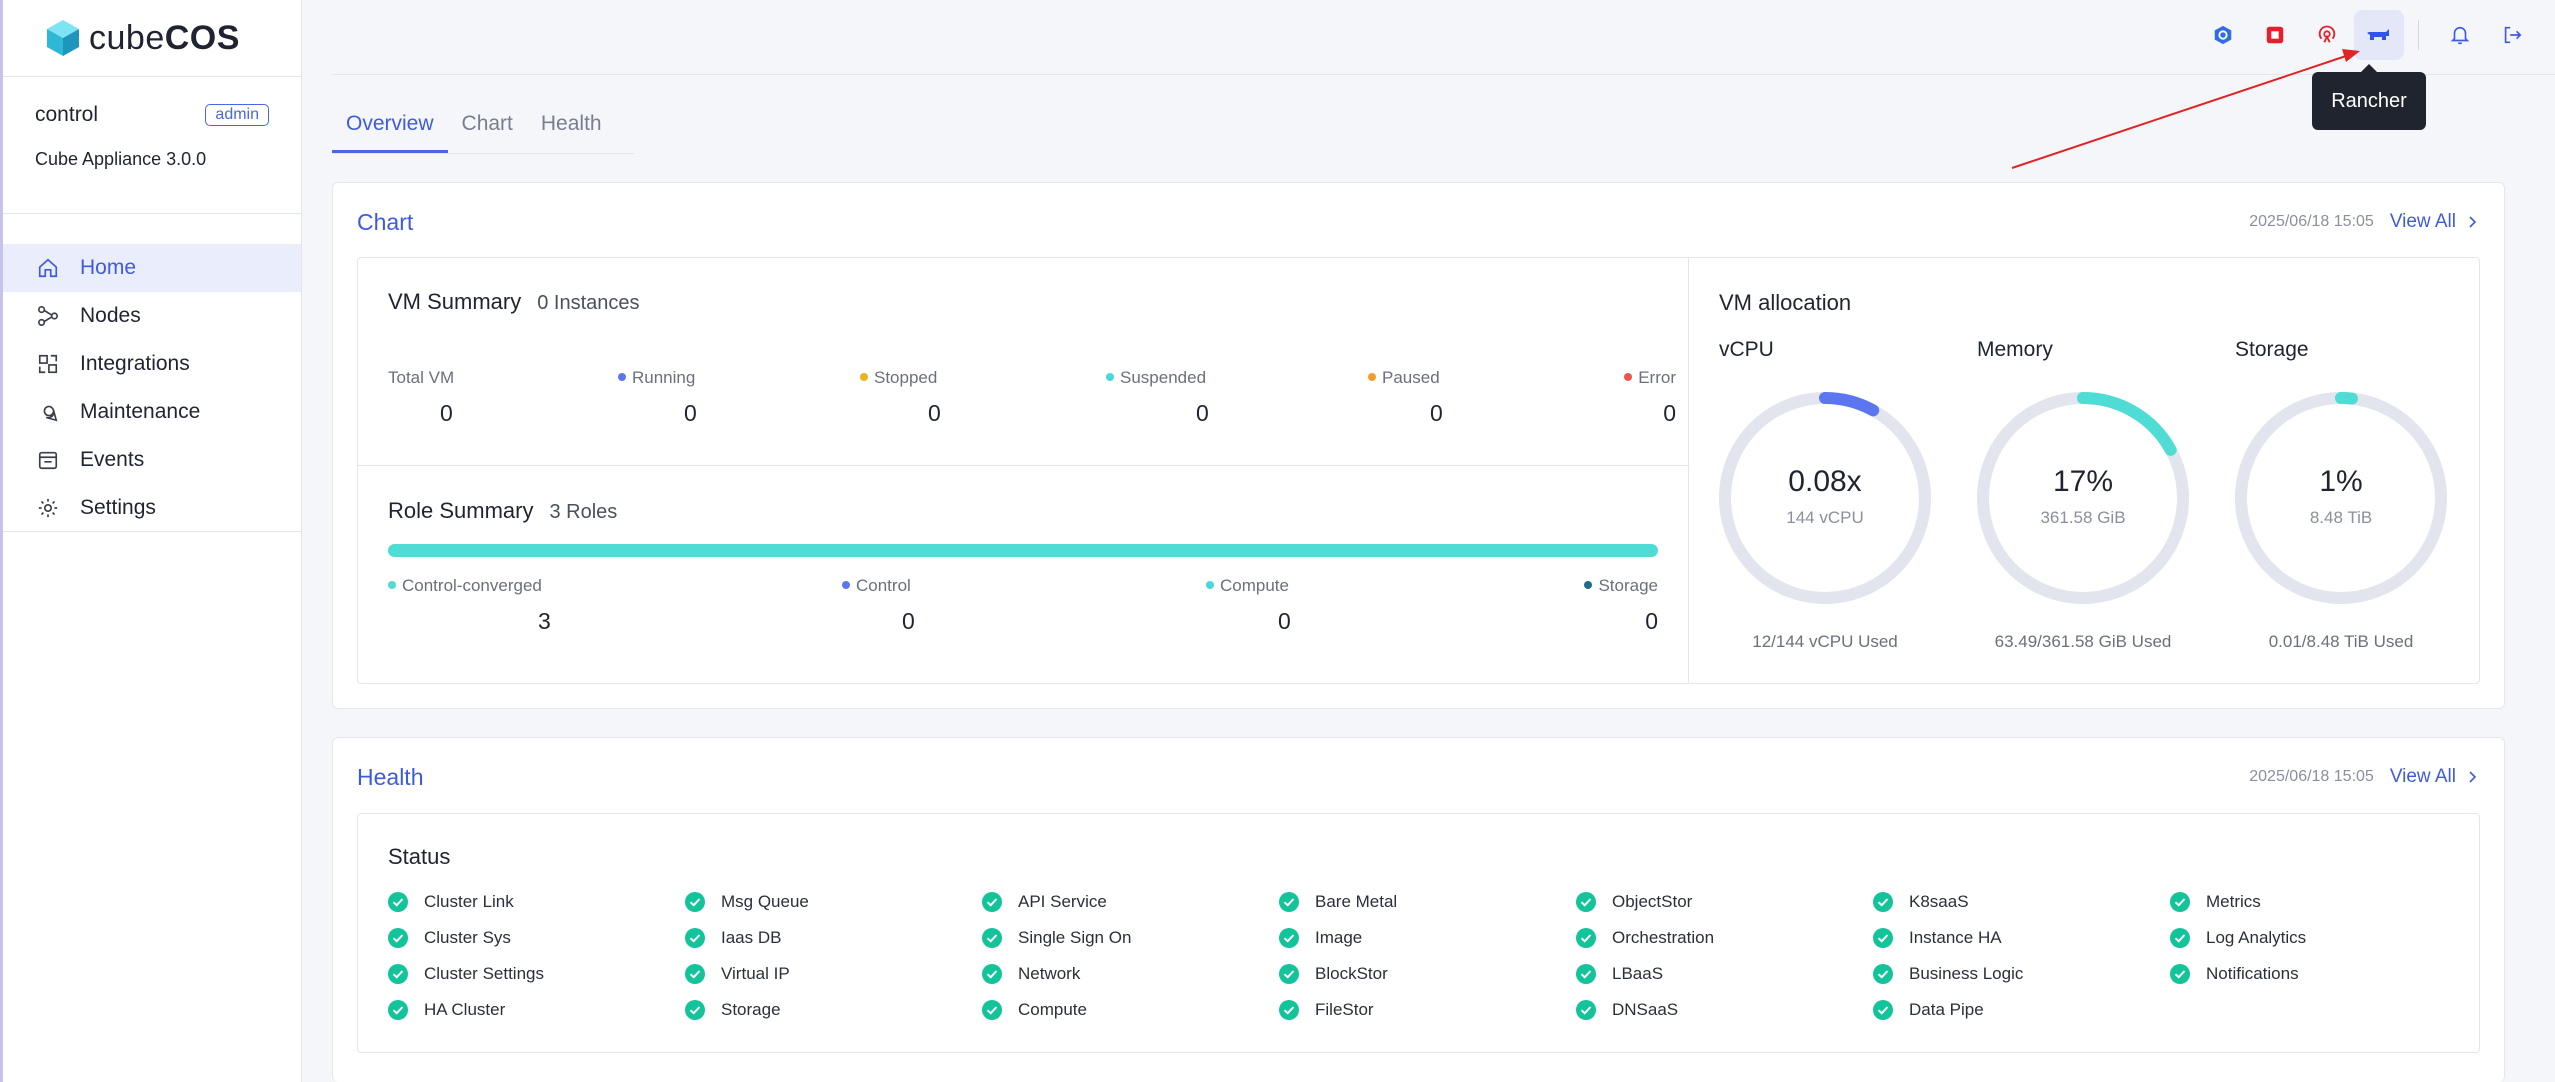 Image resolution: width=2555 pixels, height=1082 pixels. I want to click on user-info: control admin Cube Appliance 3.0.0, so click(152, 145).